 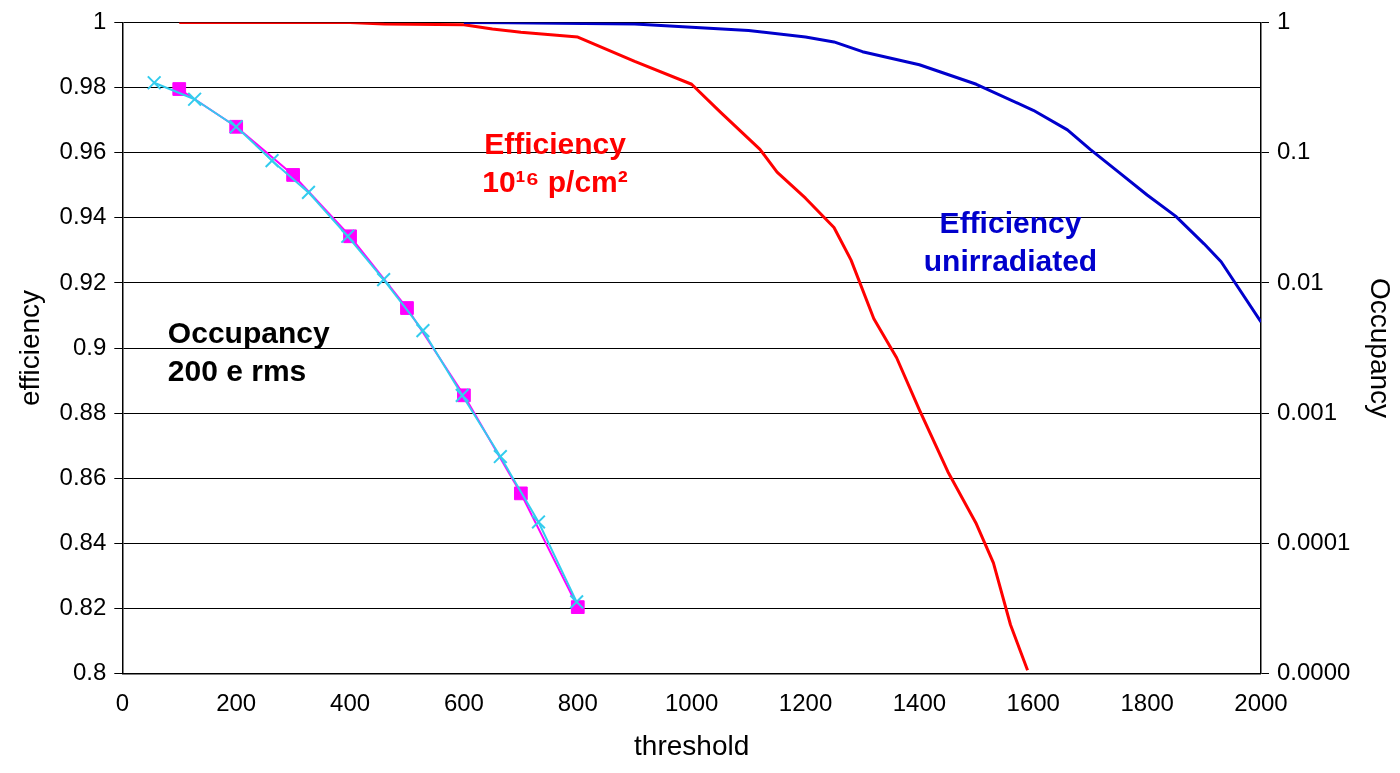 What do you see at coordinates (99, 21) in the screenshot?
I see `y-tick-label: 1` at bounding box center [99, 21].